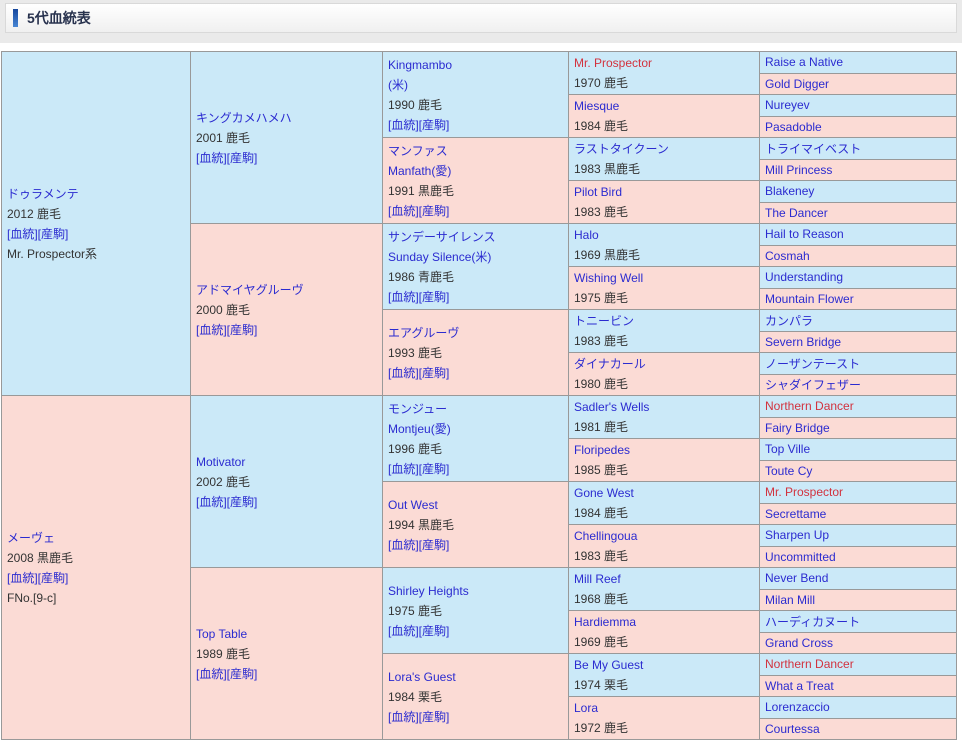 This screenshot has width=962, height=740. Describe the element at coordinates (420, 64) in the screenshot. I see `horse-link: Kingmambo` at that location.